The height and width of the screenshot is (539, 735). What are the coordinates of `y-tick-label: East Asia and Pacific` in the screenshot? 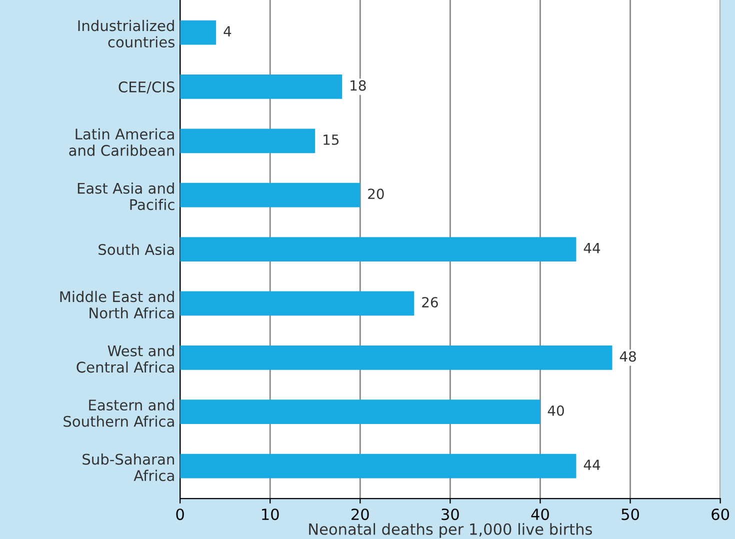 It's located at (126, 196).